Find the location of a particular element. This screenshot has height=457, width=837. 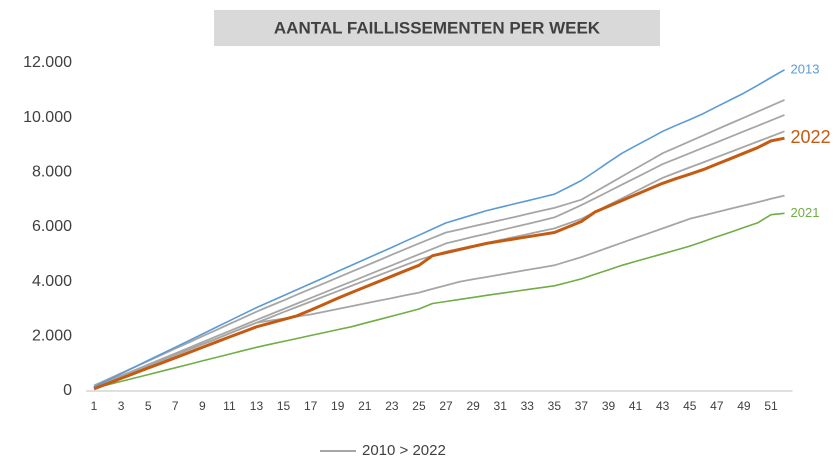

y-tick-label: 0 is located at coordinates (67, 390).